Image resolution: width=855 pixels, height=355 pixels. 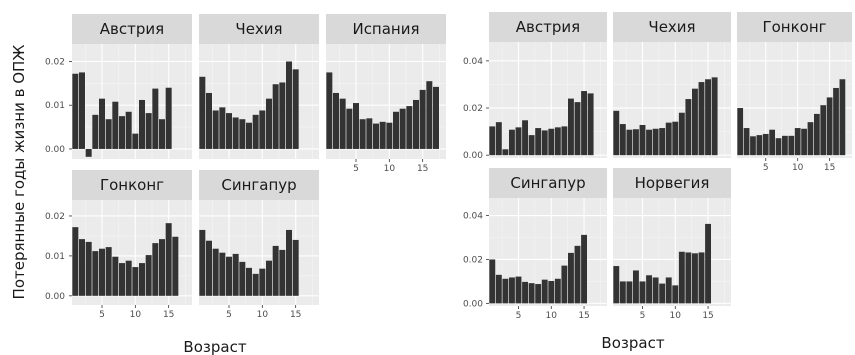 What do you see at coordinates (672, 244) in the screenshot?
I see `facet-panel: Норвегия 5 10 15` at bounding box center [672, 244].